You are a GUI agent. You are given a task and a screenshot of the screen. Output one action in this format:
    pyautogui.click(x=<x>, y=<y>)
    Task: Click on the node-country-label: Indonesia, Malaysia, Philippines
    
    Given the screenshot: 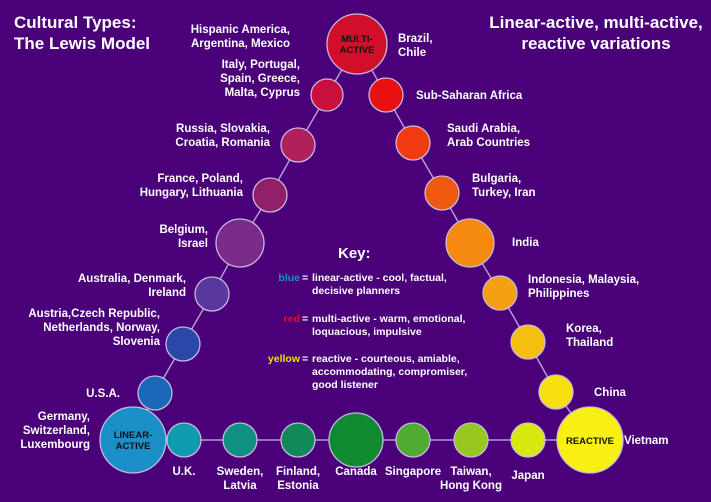 What is the action you would take?
    pyautogui.click(x=583, y=287)
    